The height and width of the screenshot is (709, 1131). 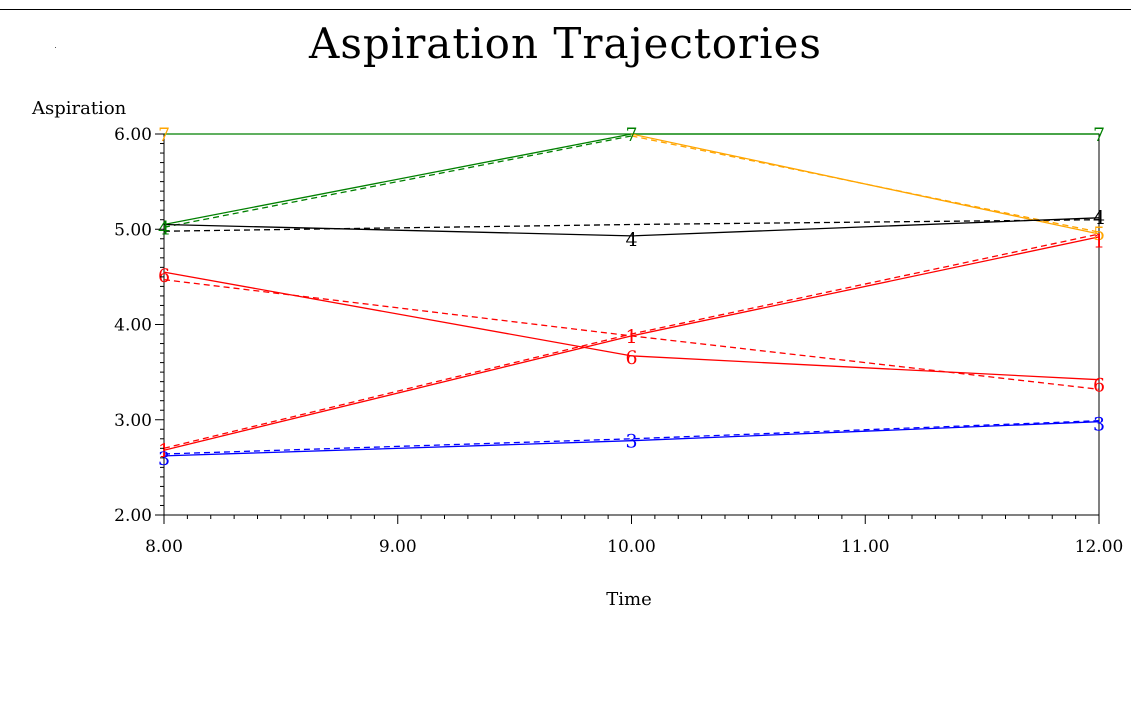 What do you see at coordinates (1099, 234) in the screenshot?
I see `point-label: 5` at bounding box center [1099, 234].